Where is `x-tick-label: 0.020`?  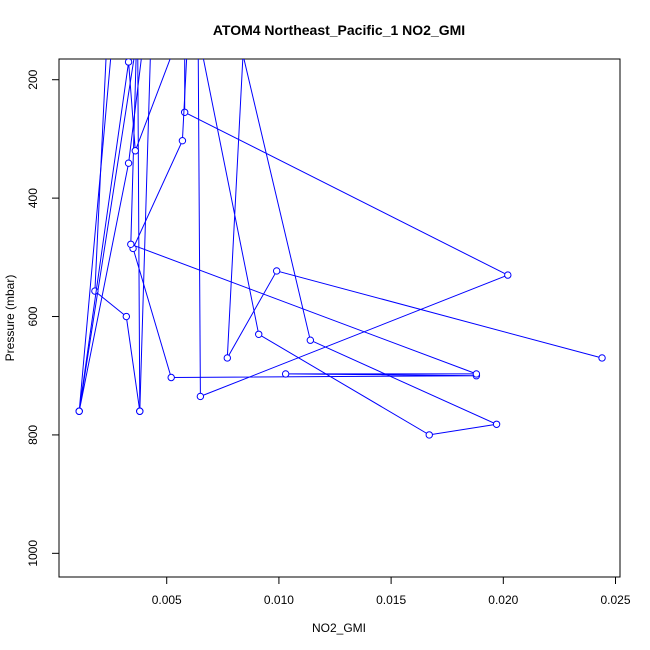
x-tick-label: 0.020 is located at coordinates (503, 600).